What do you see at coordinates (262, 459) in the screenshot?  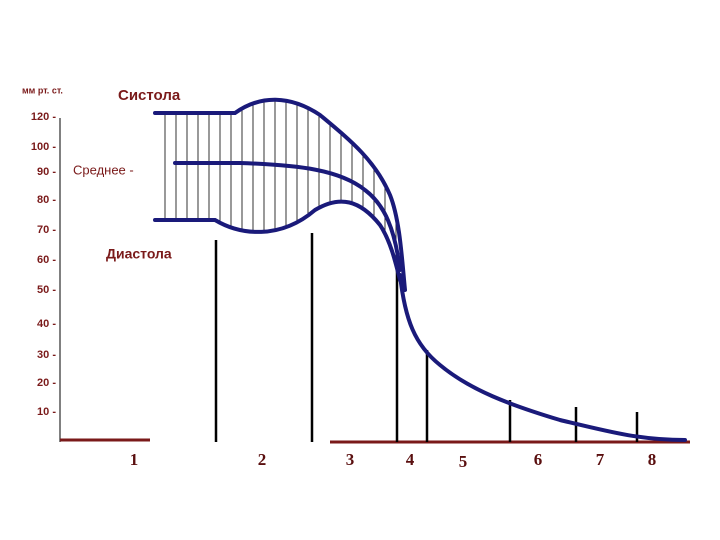 I see `segment-label: 2` at bounding box center [262, 459].